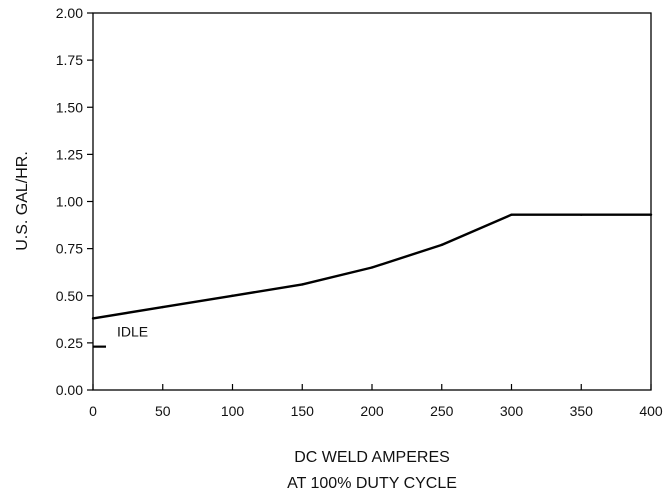 The image size is (664, 497). Describe the element at coordinates (69, 343) in the screenshot. I see `y-tick-label: 0.25` at that location.